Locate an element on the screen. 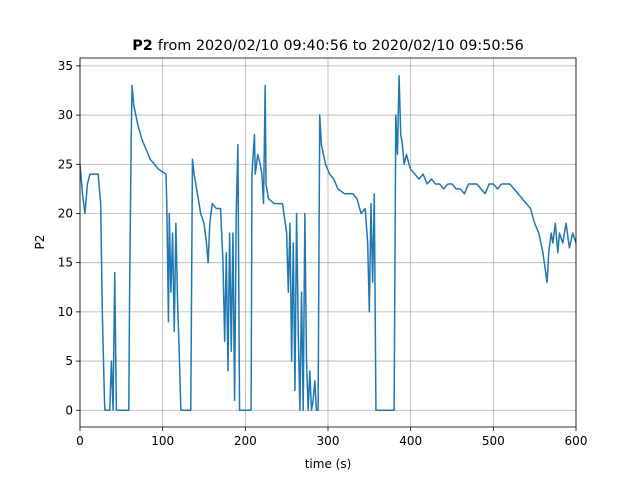 Image resolution: width=640 pixels, height=480 pixels. y-tick-label: 15 is located at coordinates (65, 263).